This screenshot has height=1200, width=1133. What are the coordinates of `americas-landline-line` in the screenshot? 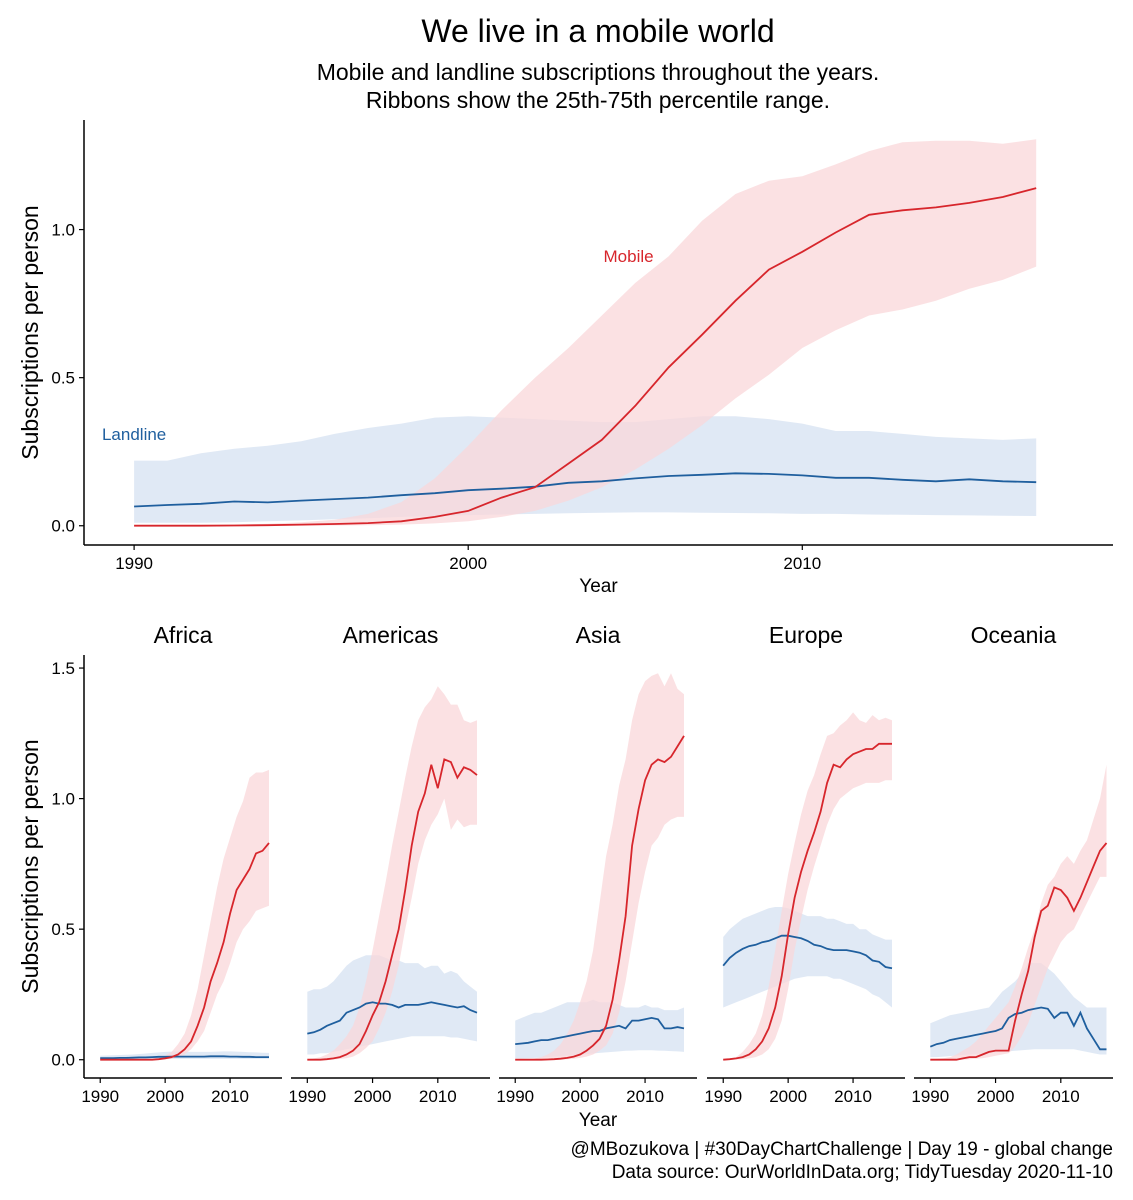 It's located at (392, 1018).